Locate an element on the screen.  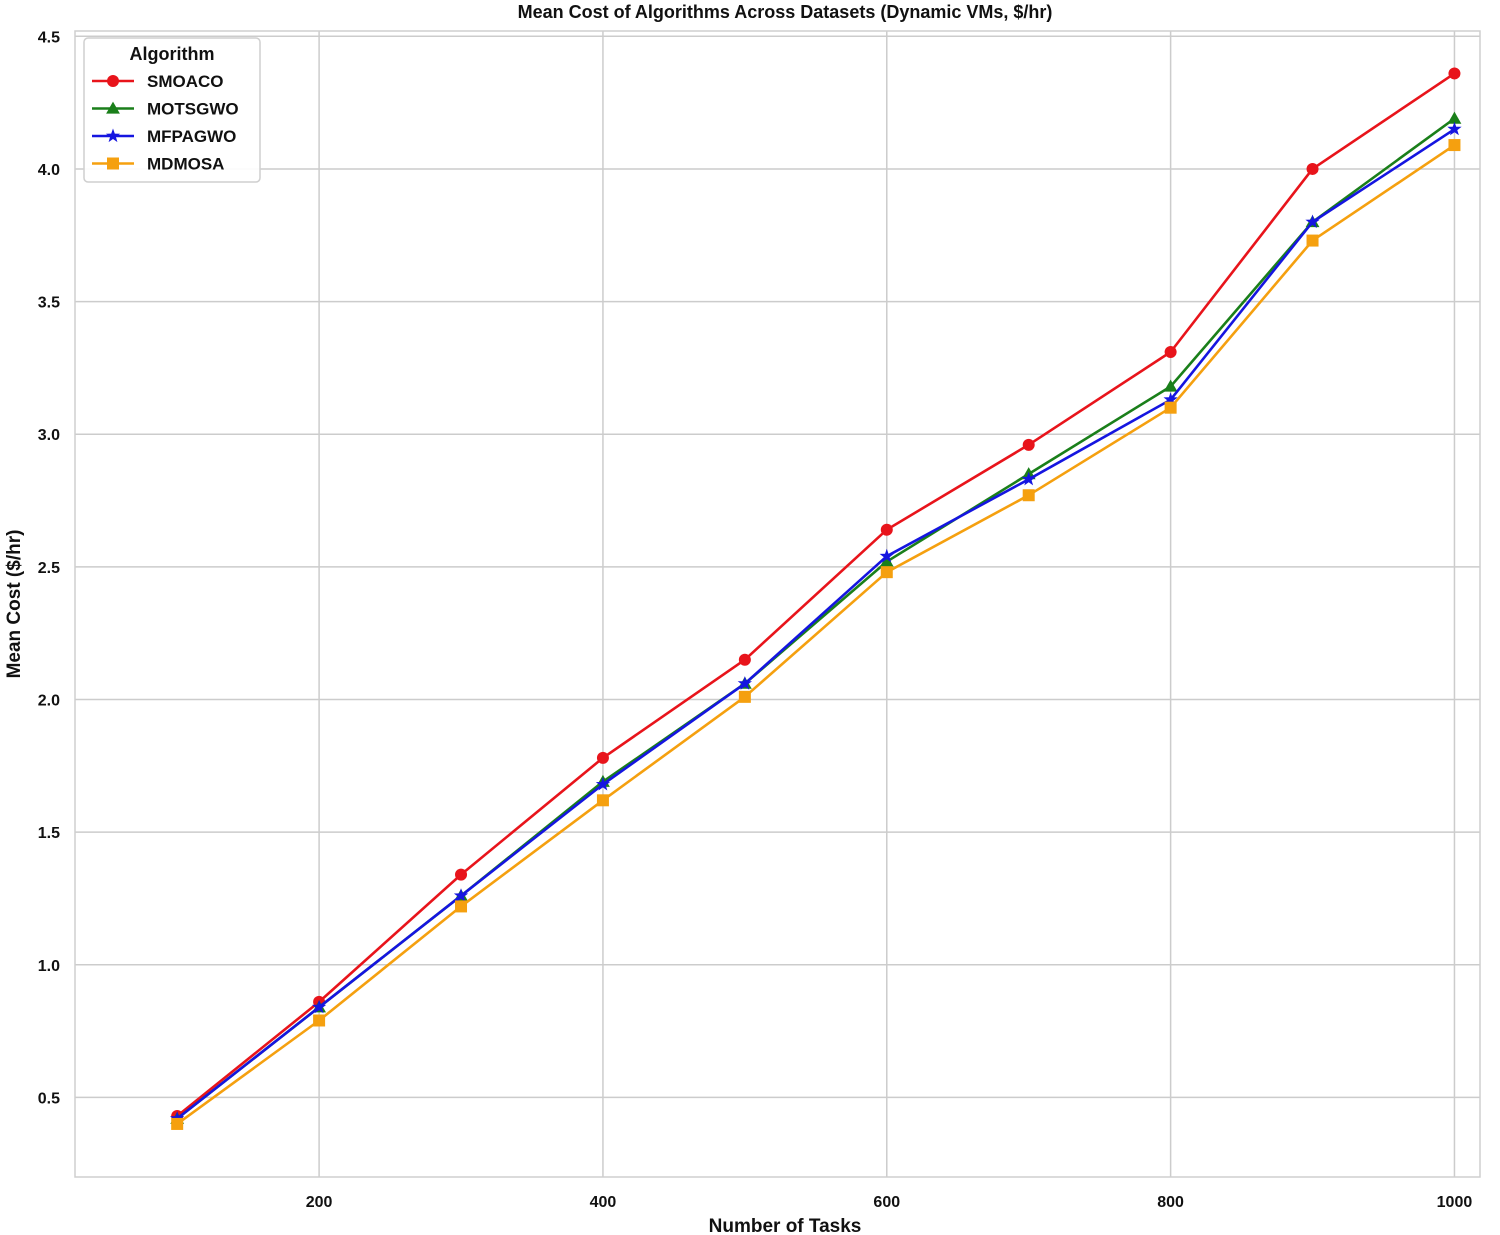
x-tick-label: 200 is located at coordinates (319, 1202).